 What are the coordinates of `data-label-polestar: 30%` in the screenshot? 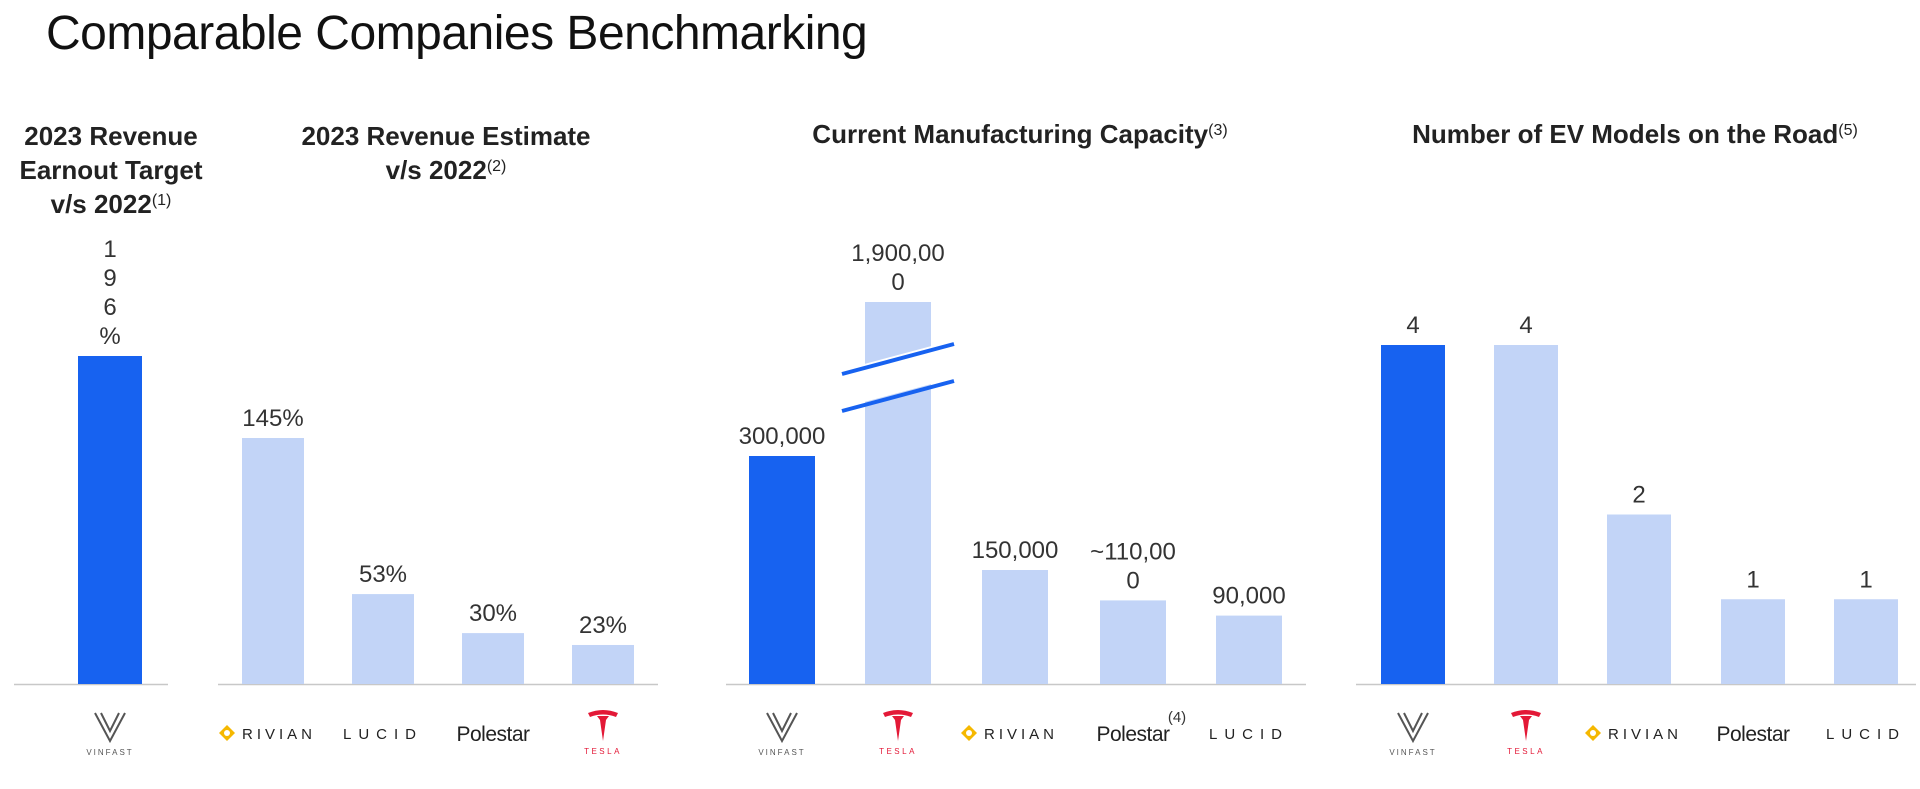 It's located at (493, 613).